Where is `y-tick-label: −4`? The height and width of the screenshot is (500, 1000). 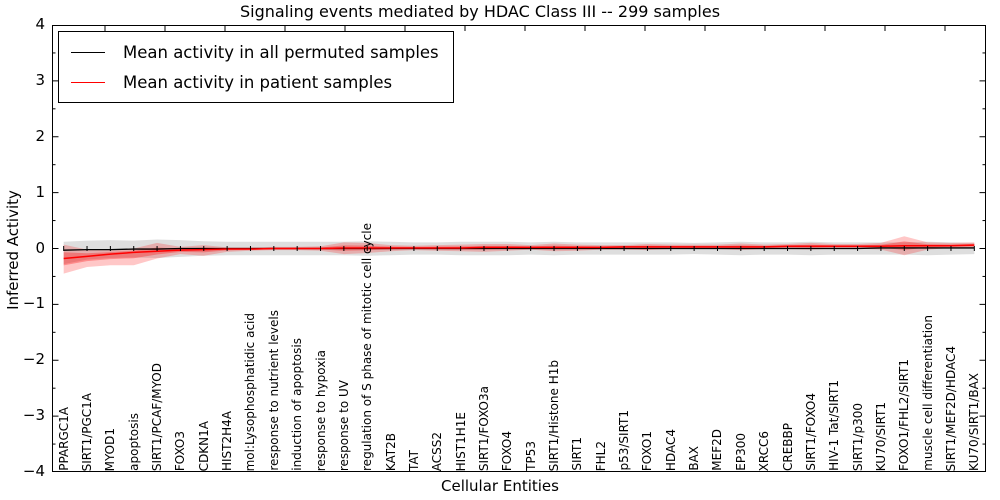 y-tick-label: −4 is located at coordinates (33, 471).